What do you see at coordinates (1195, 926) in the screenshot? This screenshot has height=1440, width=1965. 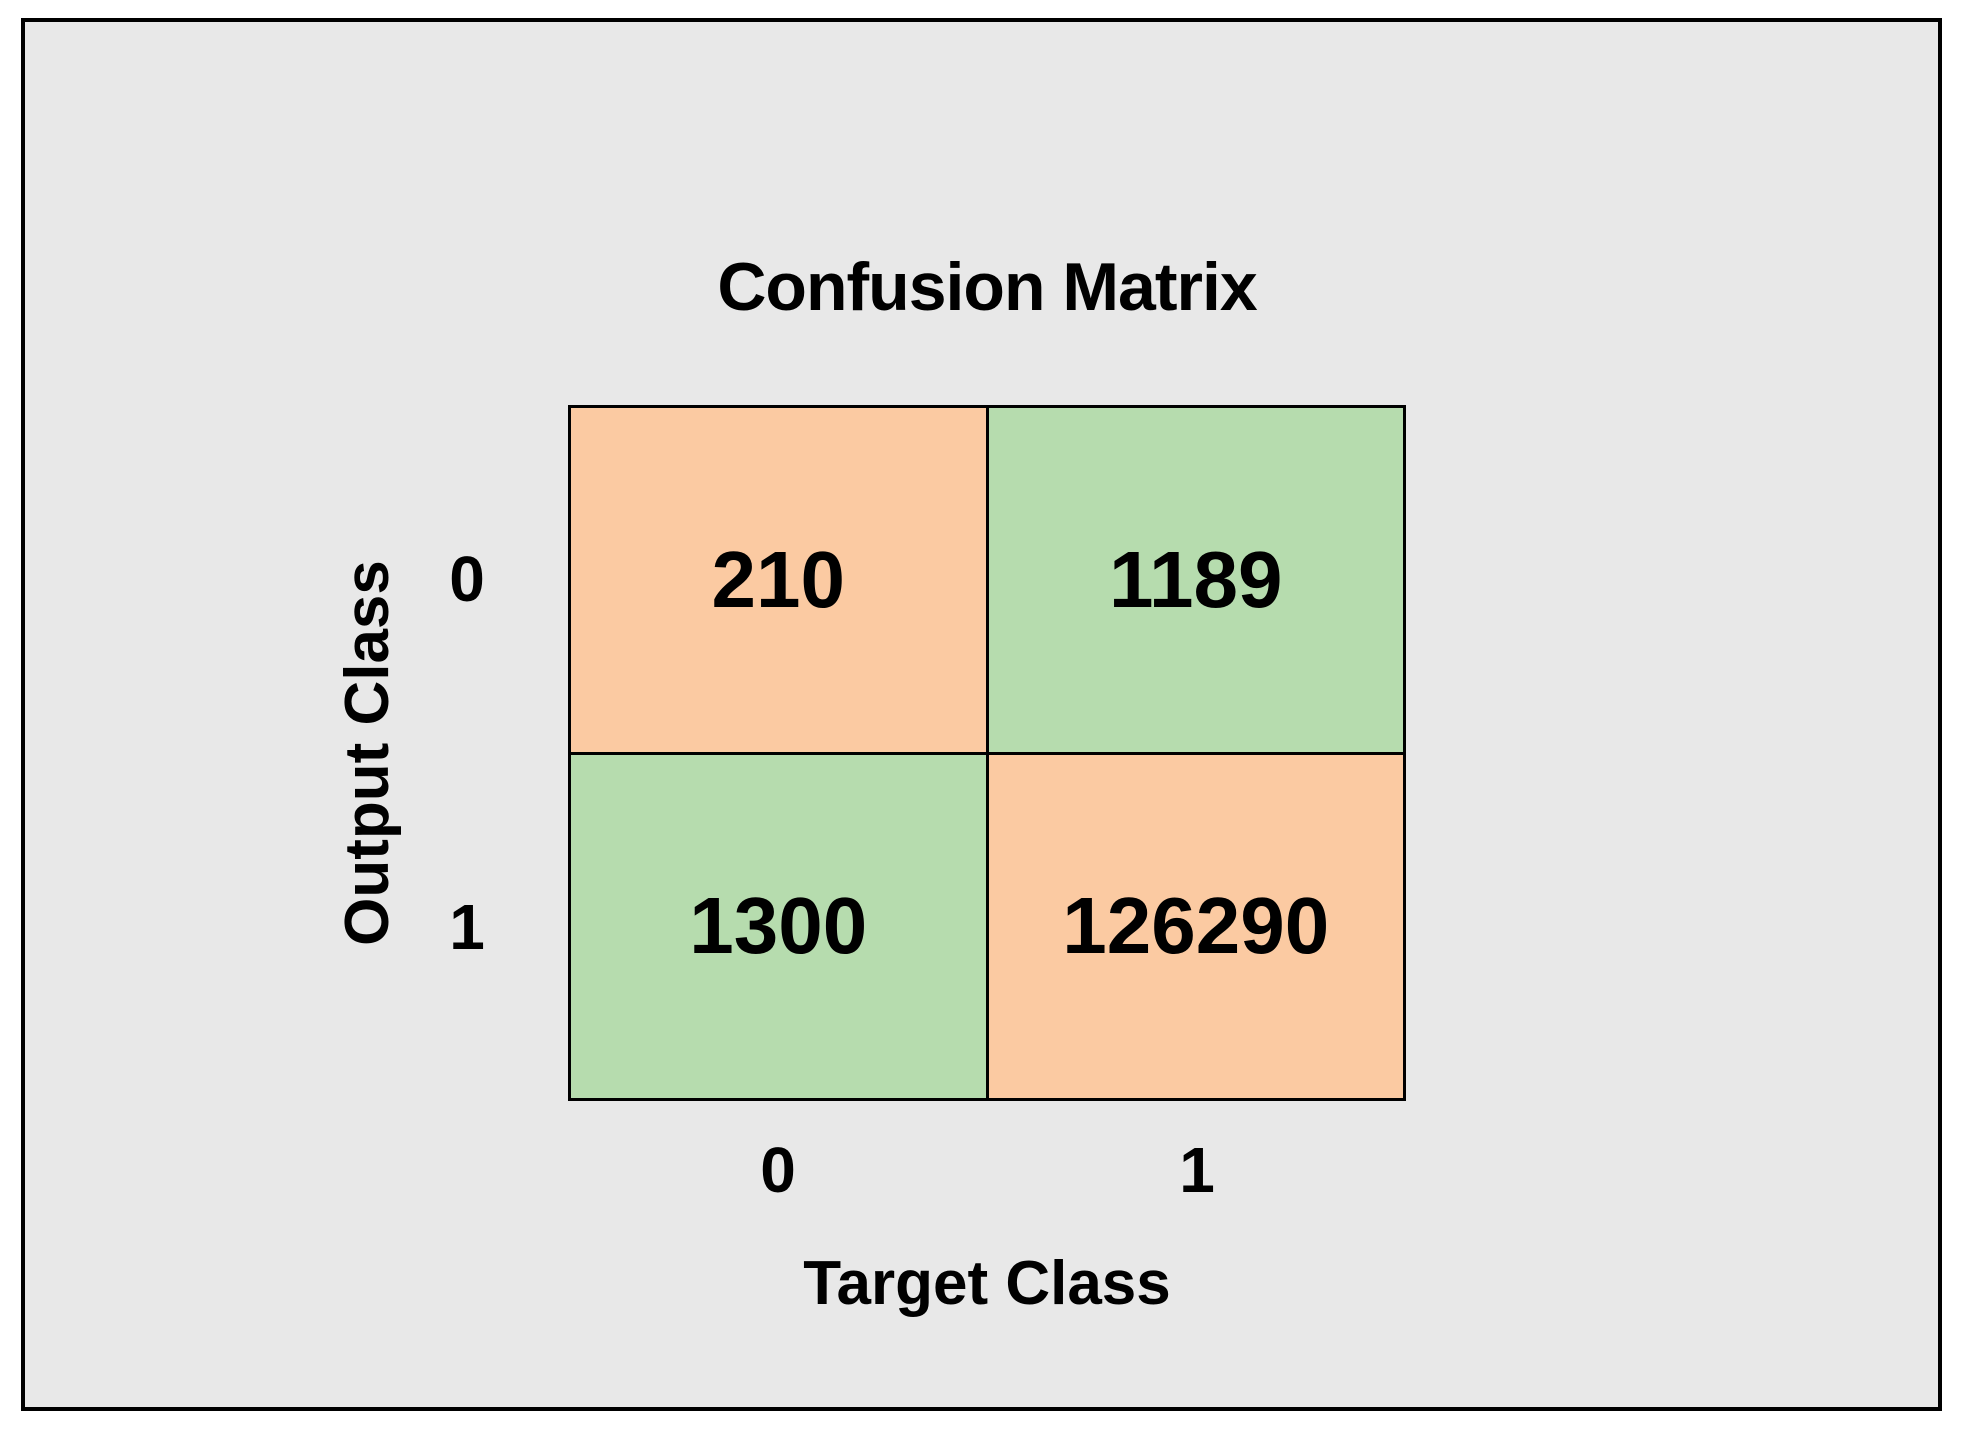 I see `matrix-cell-r1c1: 126290` at bounding box center [1195, 926].